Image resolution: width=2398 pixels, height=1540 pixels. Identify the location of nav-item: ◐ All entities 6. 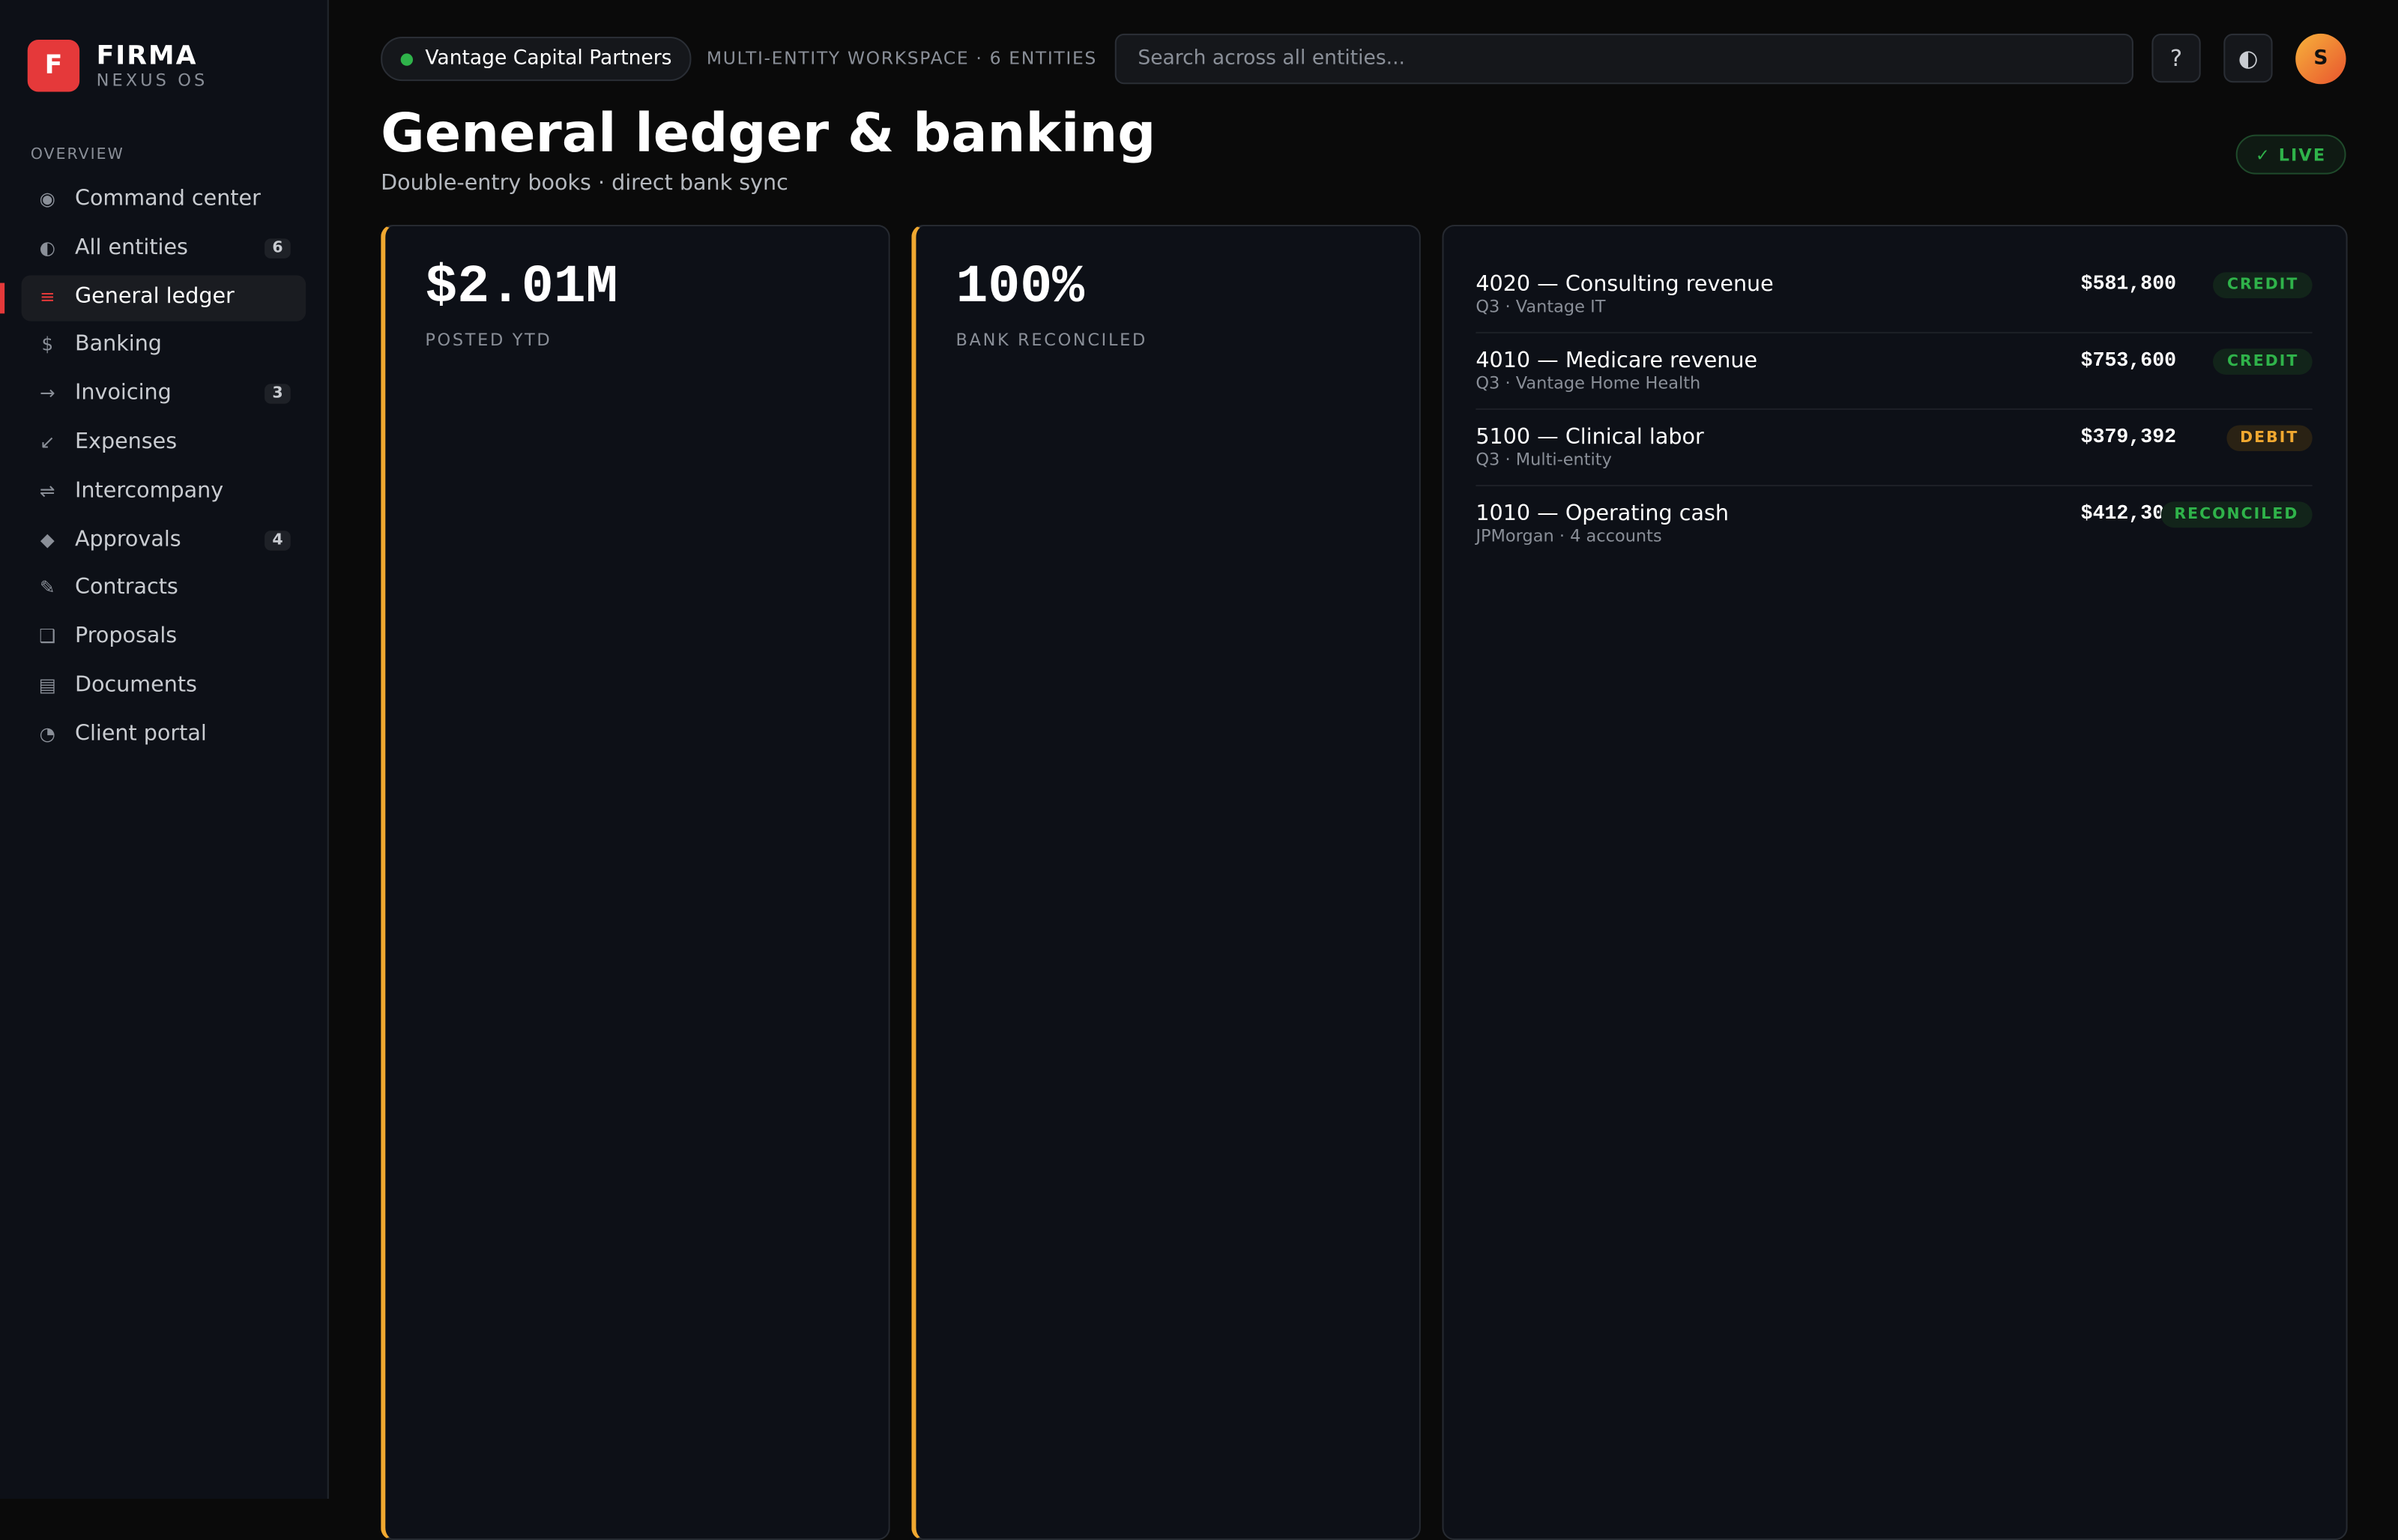
(164, 249).